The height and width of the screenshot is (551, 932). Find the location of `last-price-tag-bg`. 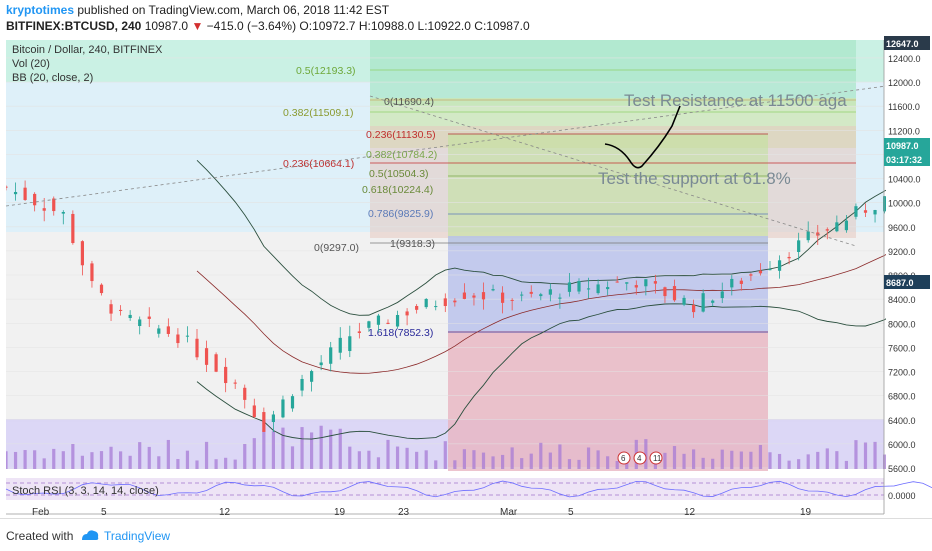

last-price-tag-bg is located at coordinates (907, 145).